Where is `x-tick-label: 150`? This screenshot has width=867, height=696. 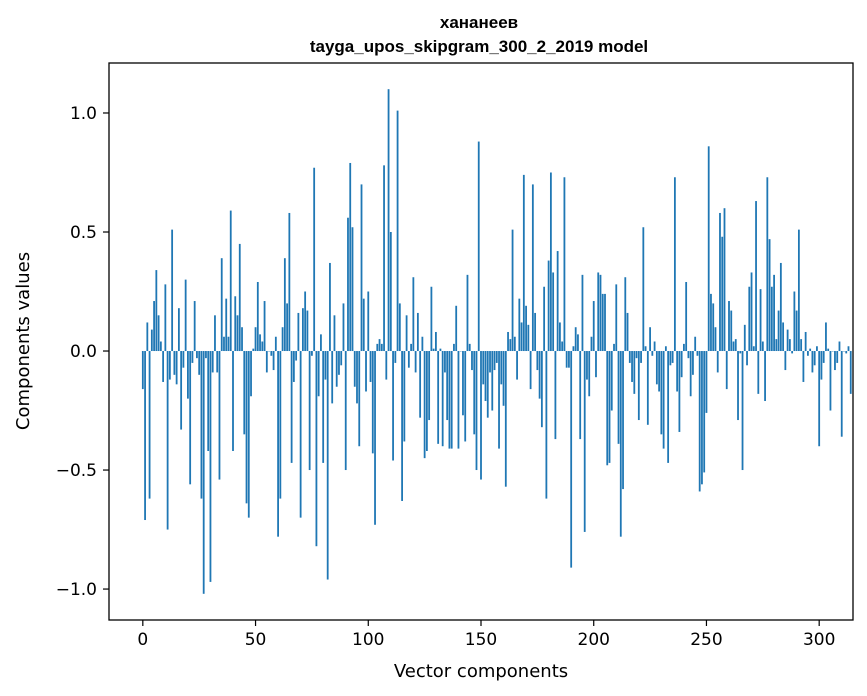
x-tick-label: 150 is located at coordinates (481, 640).